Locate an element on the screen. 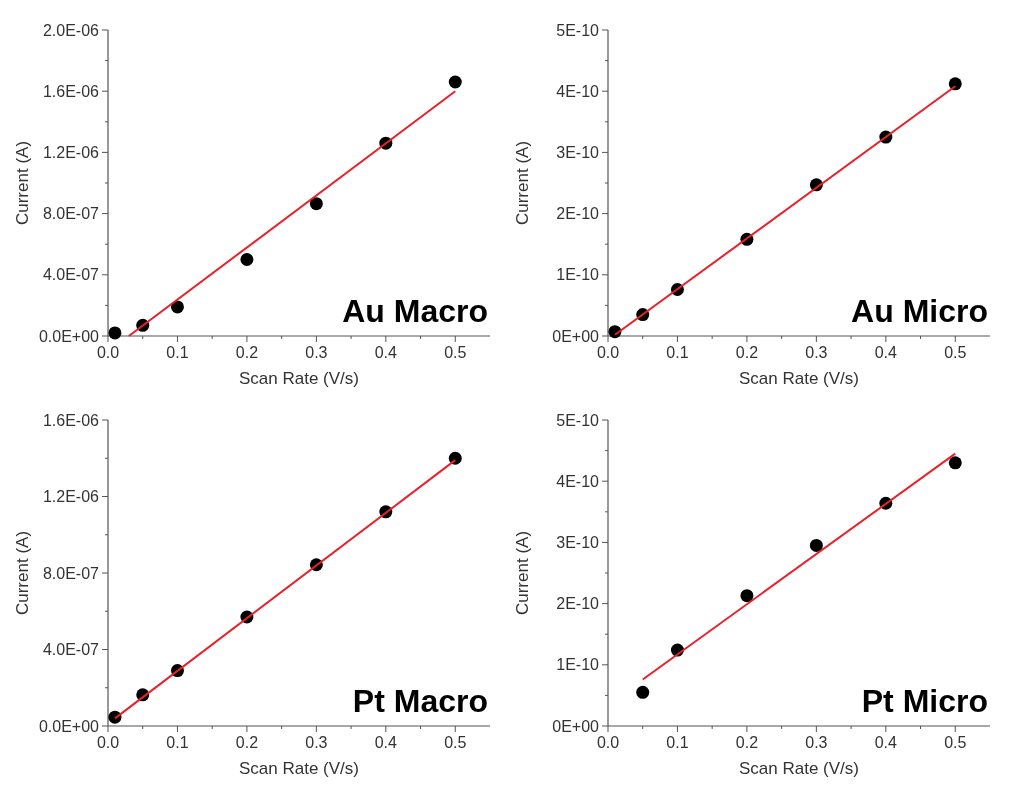  y-tick-label: 2.0E-06 is located at coordinates (71, 30).